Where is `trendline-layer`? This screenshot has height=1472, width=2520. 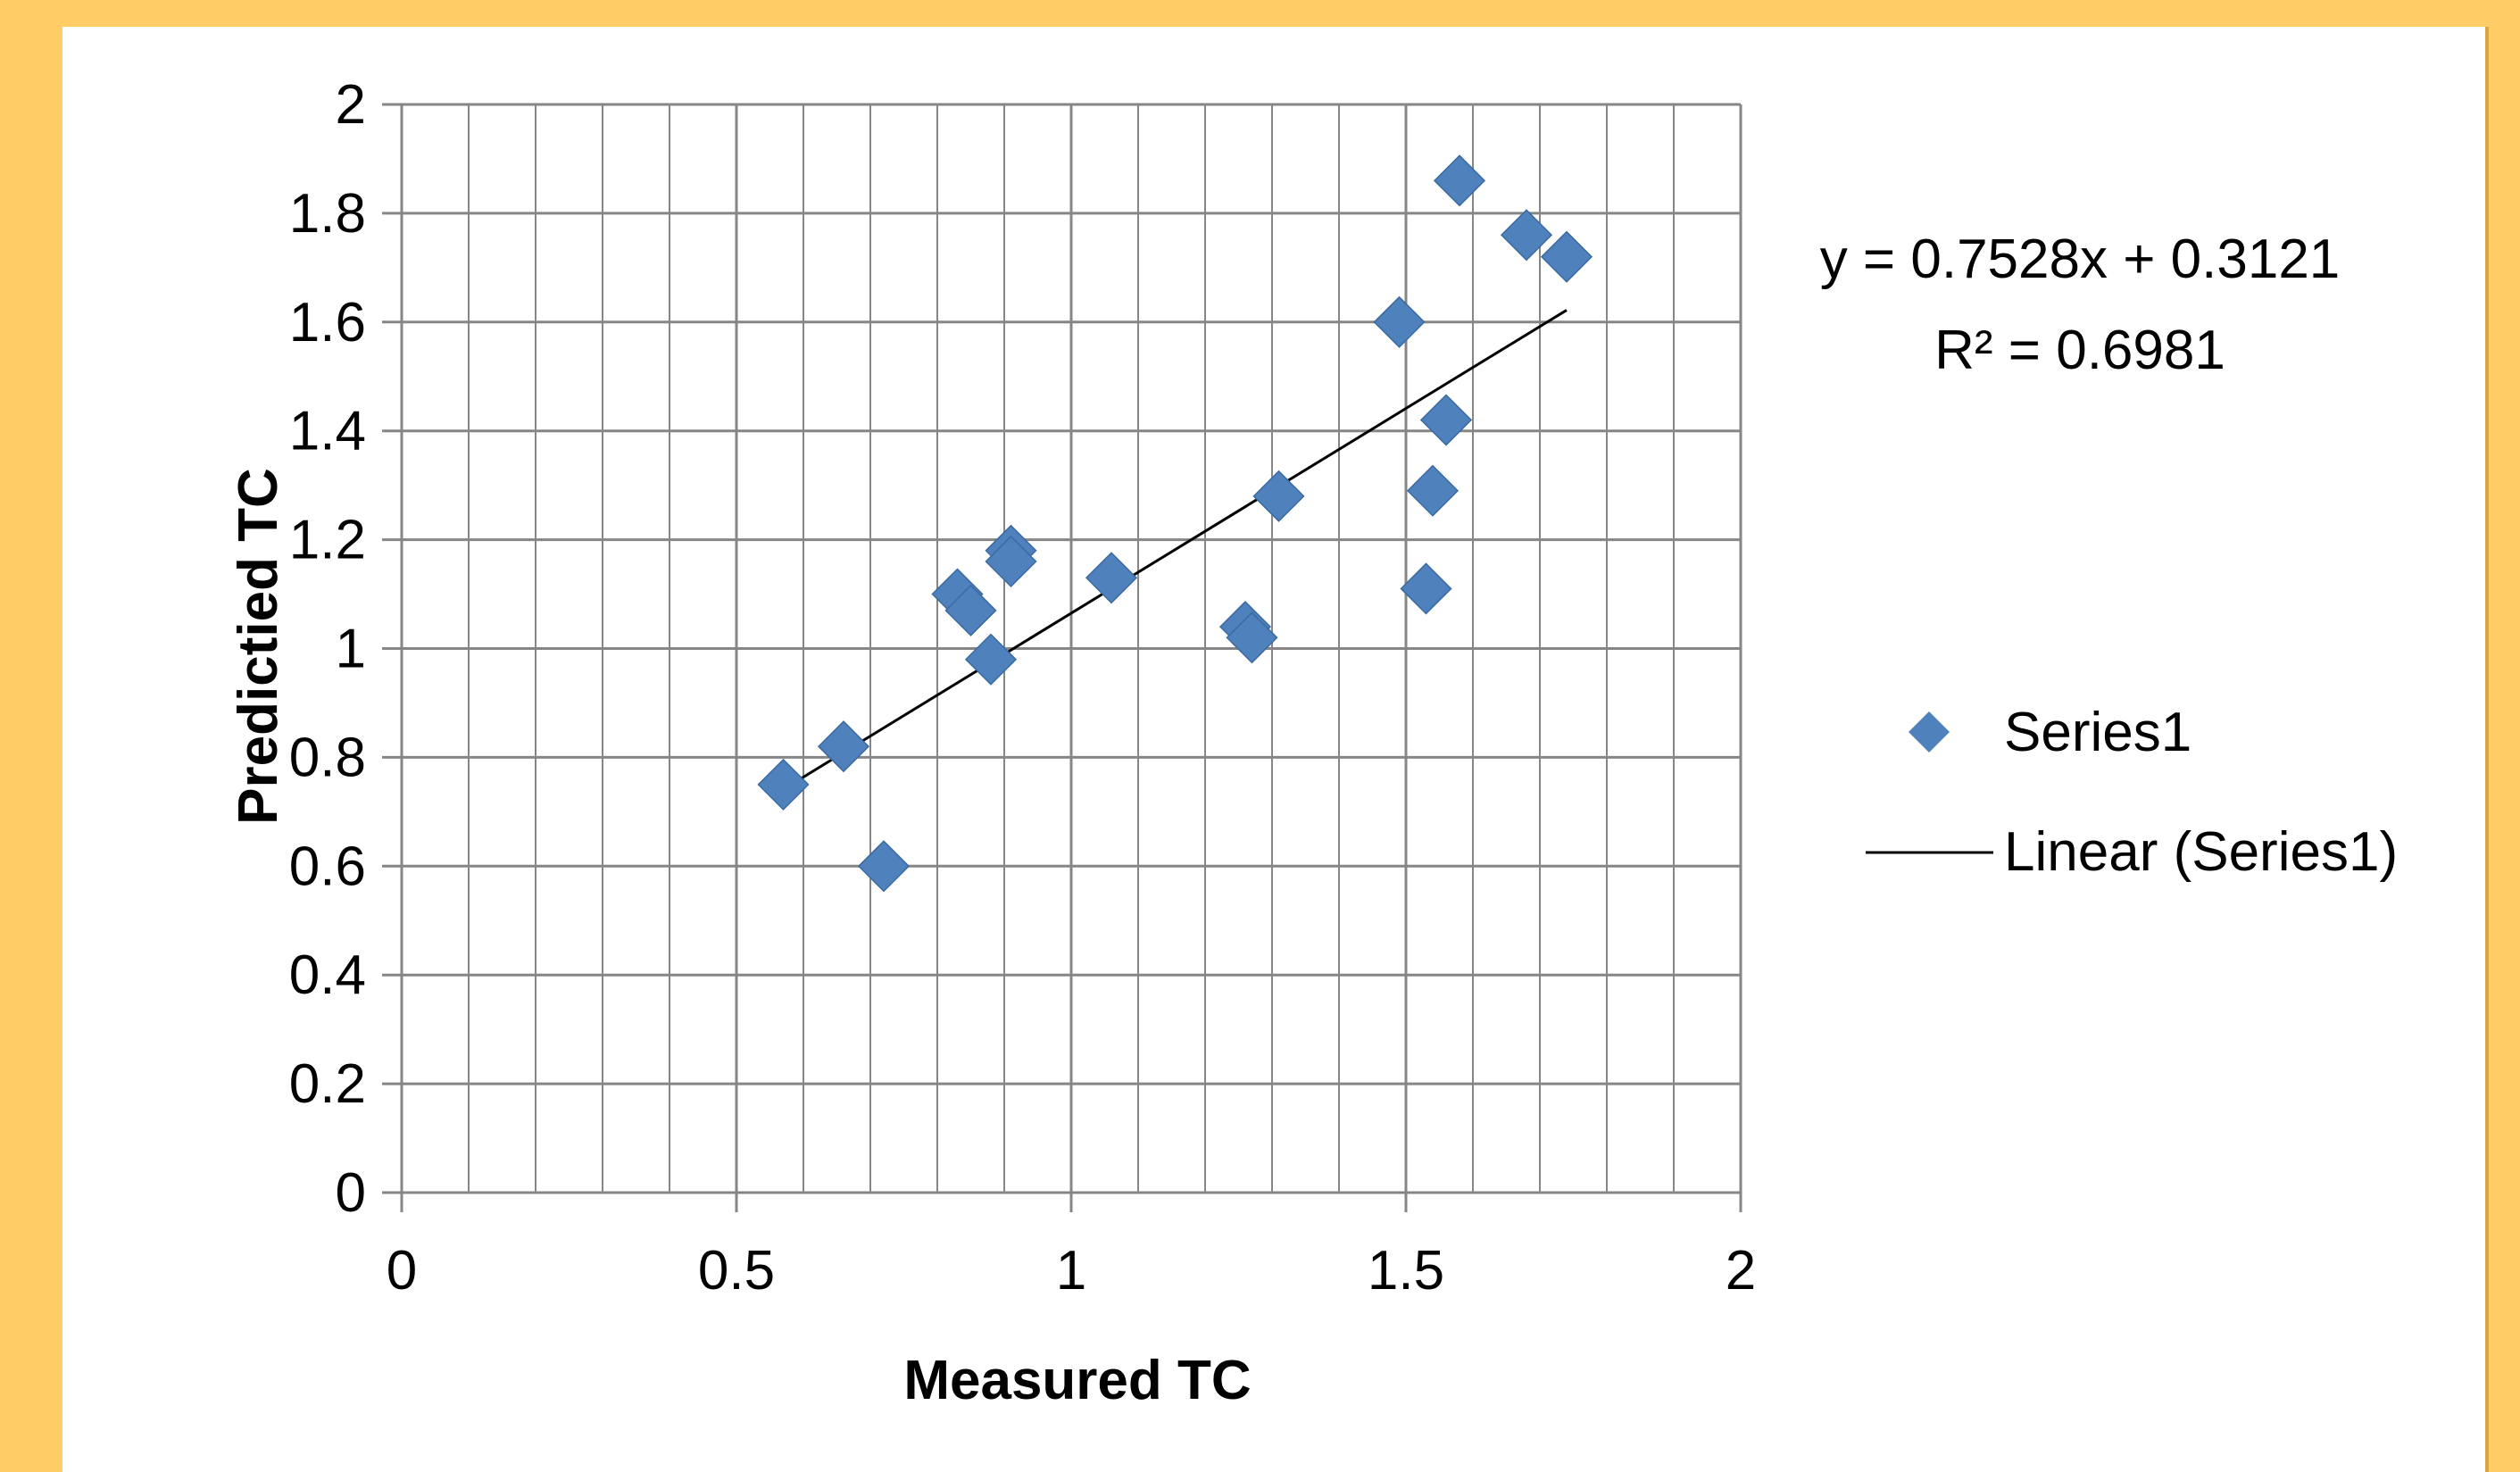
trendline-layer is located at coordinates (1175, 550).